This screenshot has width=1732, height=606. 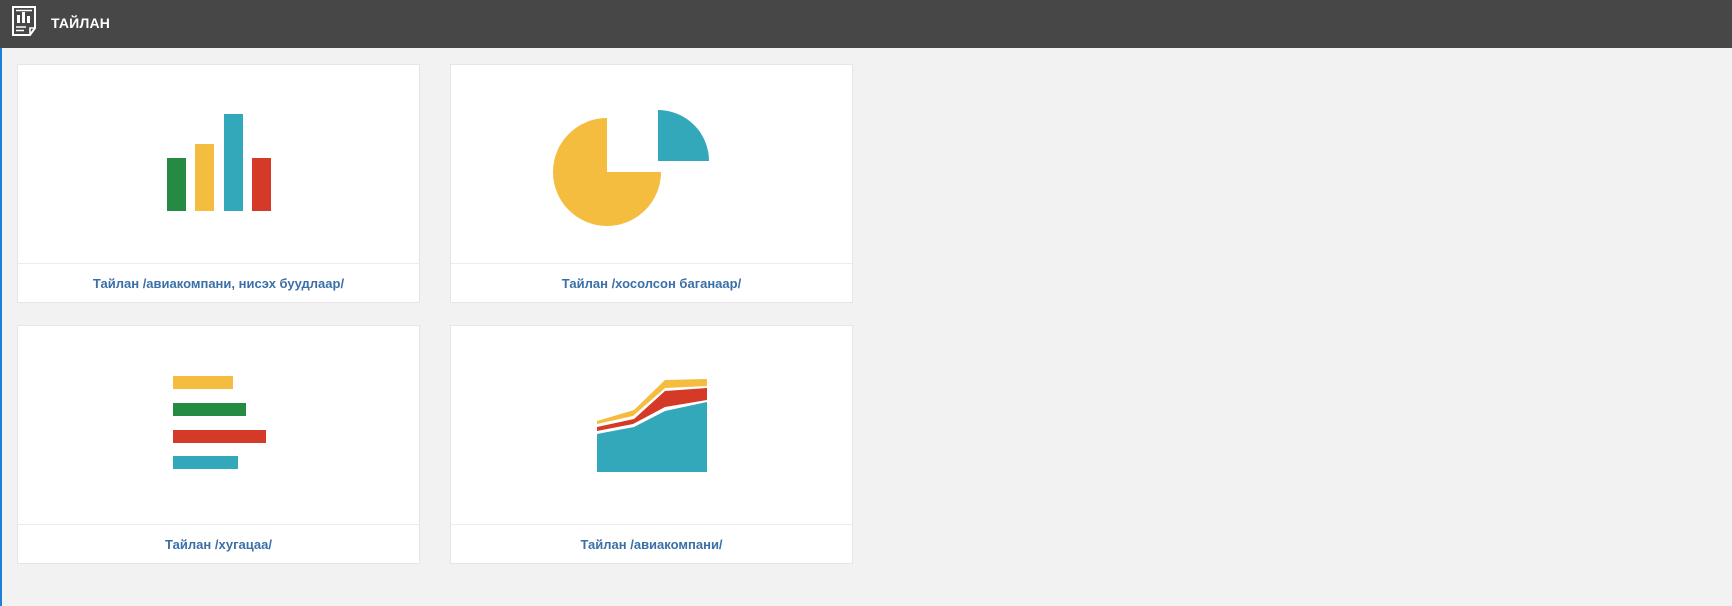 I want to click on report-card-footer: Тайлан /авиакомпани/, so click(x=651, y=544).